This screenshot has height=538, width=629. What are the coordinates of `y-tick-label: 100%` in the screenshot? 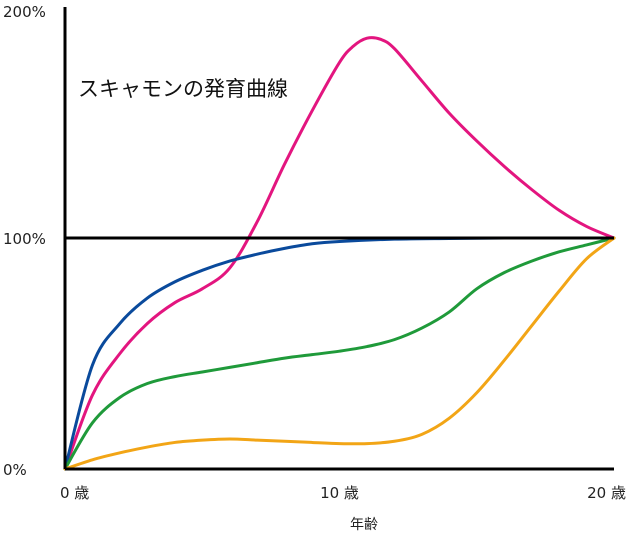 It's located at (24, 239).